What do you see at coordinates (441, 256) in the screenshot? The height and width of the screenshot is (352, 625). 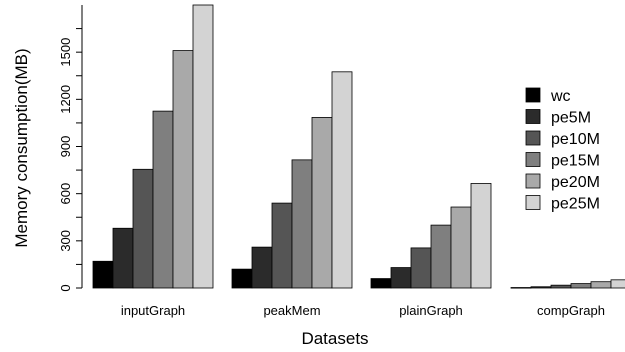 I see `bar-pe15M-plainGraph` at bounding box center [441, 256].